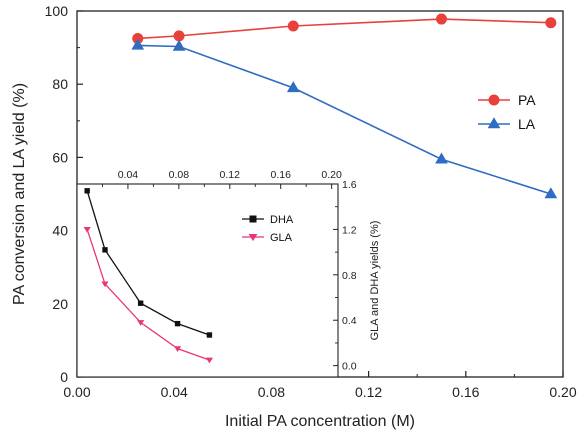 This screenshot has height=438, width=577. I want to click on y-tick-label: 60, so click(60, 157).